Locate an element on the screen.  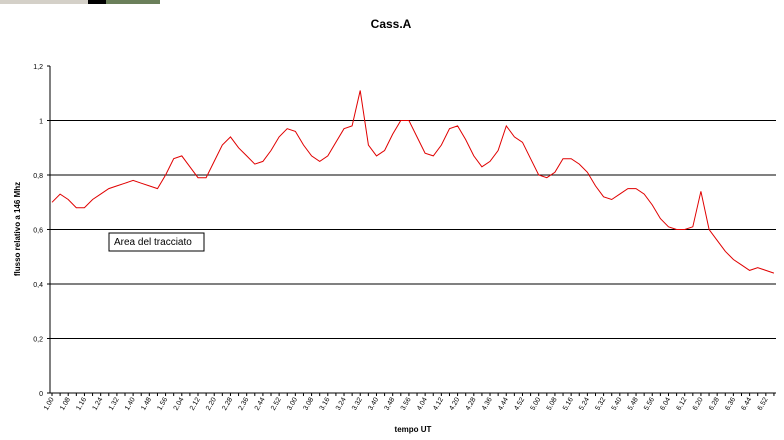
y-tick-label: 0,6 is located at coordinates (38, 231).